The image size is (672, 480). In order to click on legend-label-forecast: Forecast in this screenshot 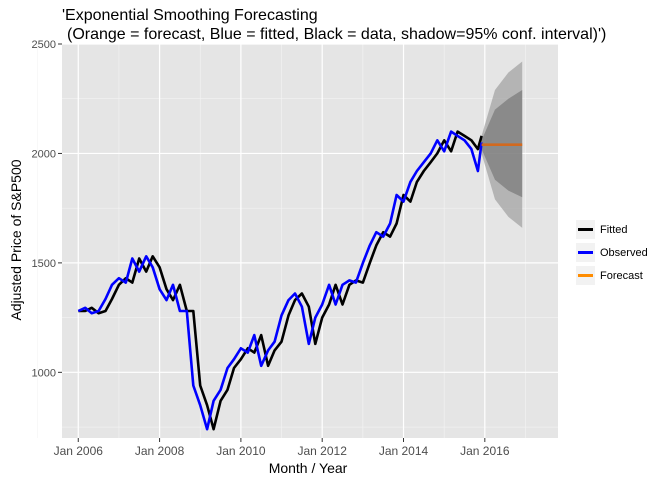, I will do `click(621, 275)`.